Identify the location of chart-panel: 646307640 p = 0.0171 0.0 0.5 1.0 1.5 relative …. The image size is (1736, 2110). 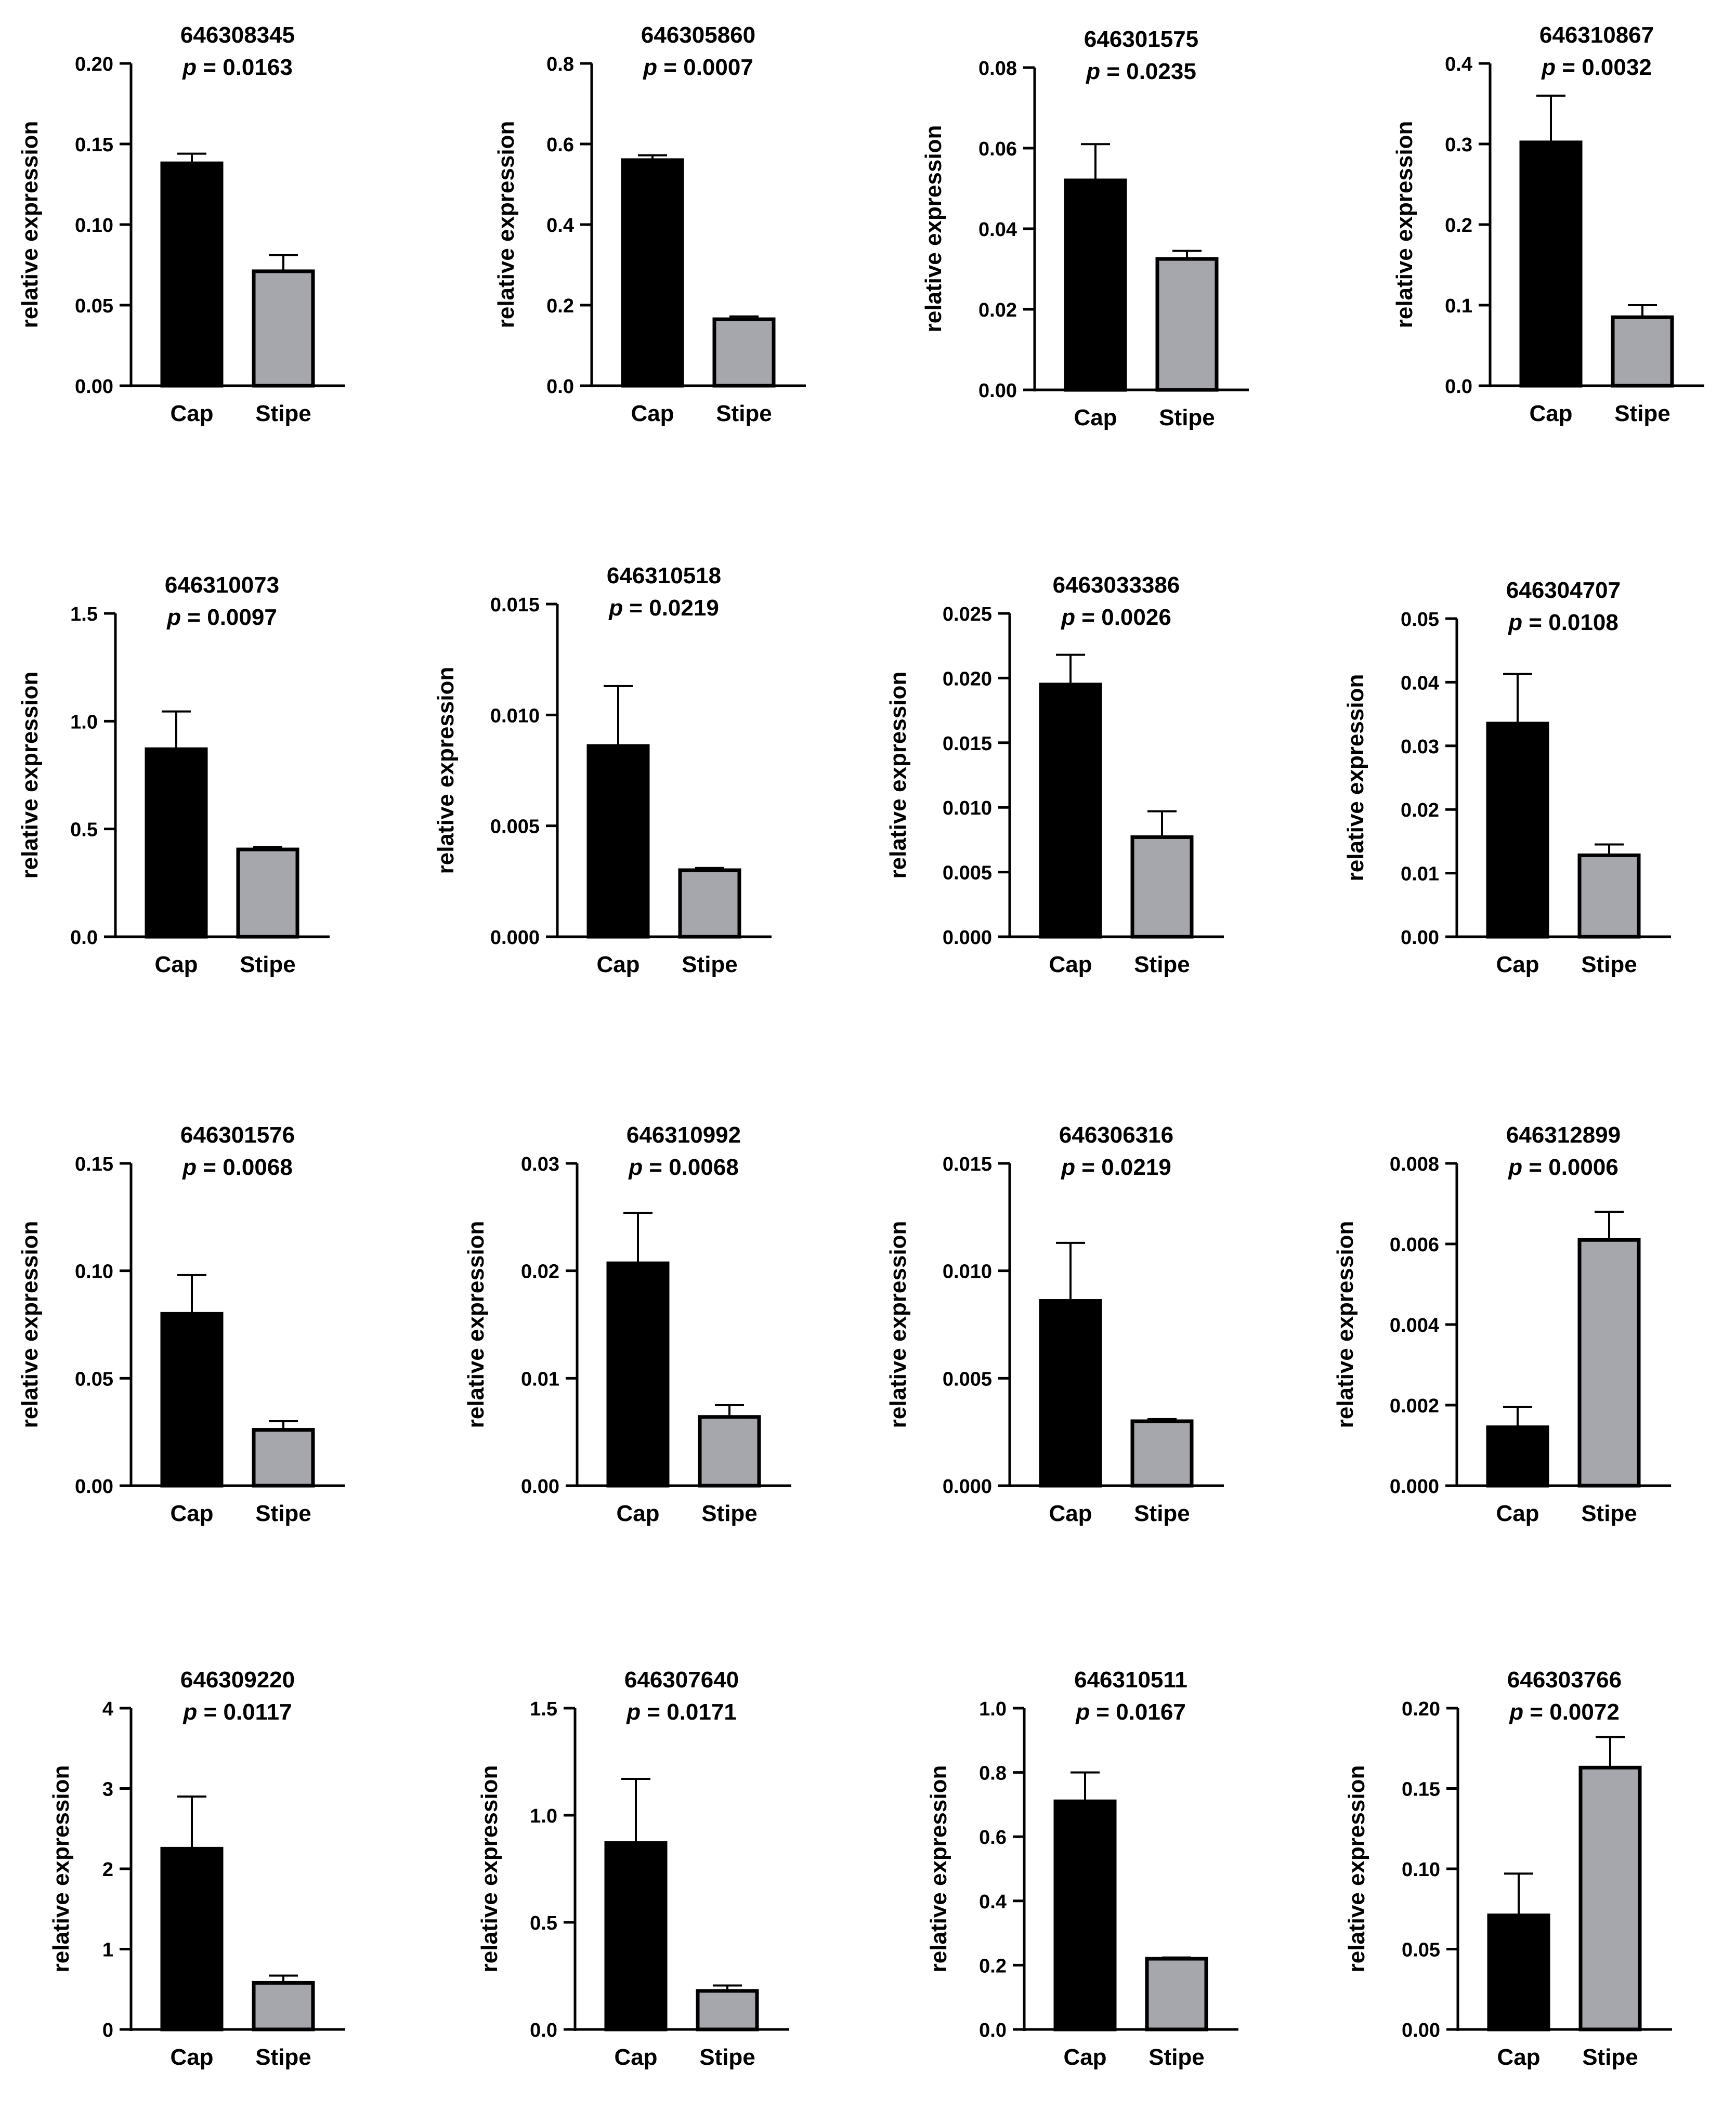
(633, 1869).